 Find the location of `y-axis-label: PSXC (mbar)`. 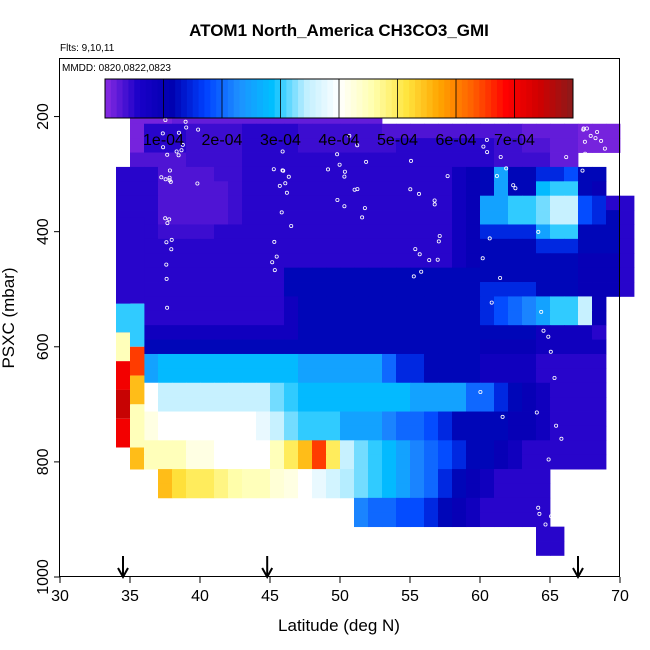

y-axis-label: PSXC (mbar) is located at coordinates (9, 317).